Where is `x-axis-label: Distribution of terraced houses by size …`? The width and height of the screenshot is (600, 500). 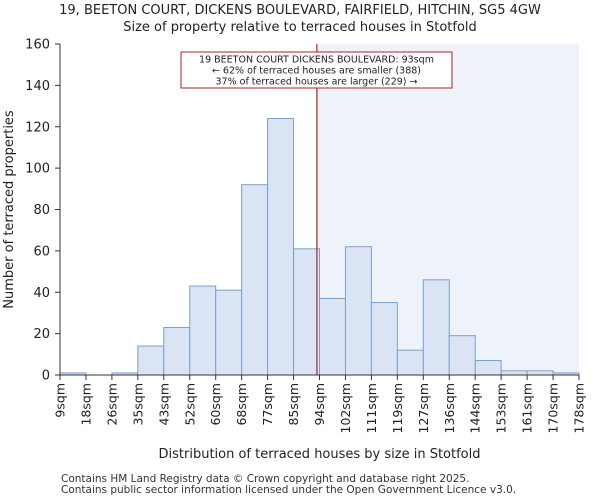 x-axis-label: Distribution of terraced houses by size … is located at coordinates (320, 454).